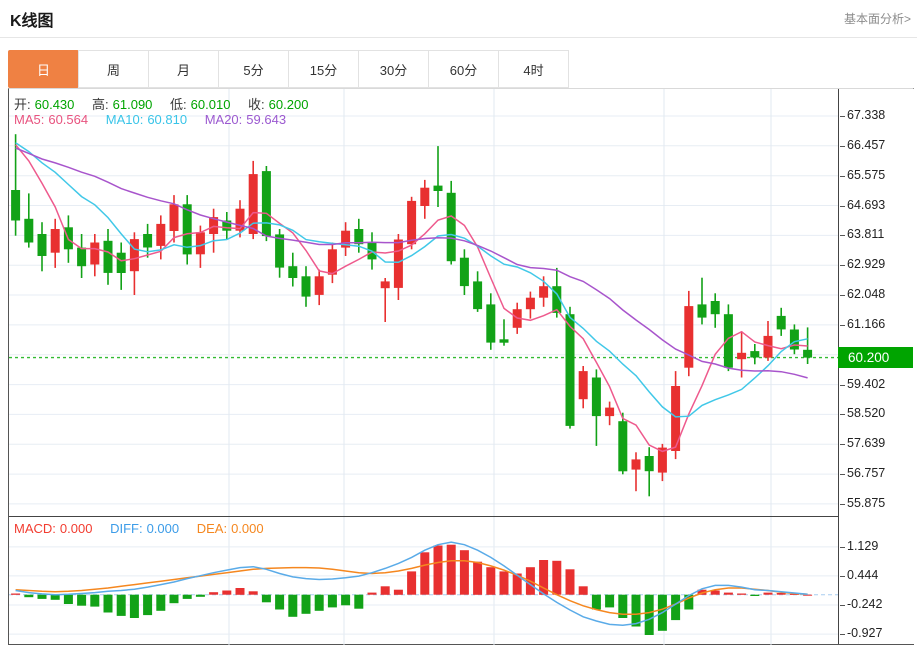 This screenshot has height=646, width=917. What do you see at coordinates (167, 119) in the screenshot?
I see `ma10-value: 60.810` at bounding box center [167, 119].